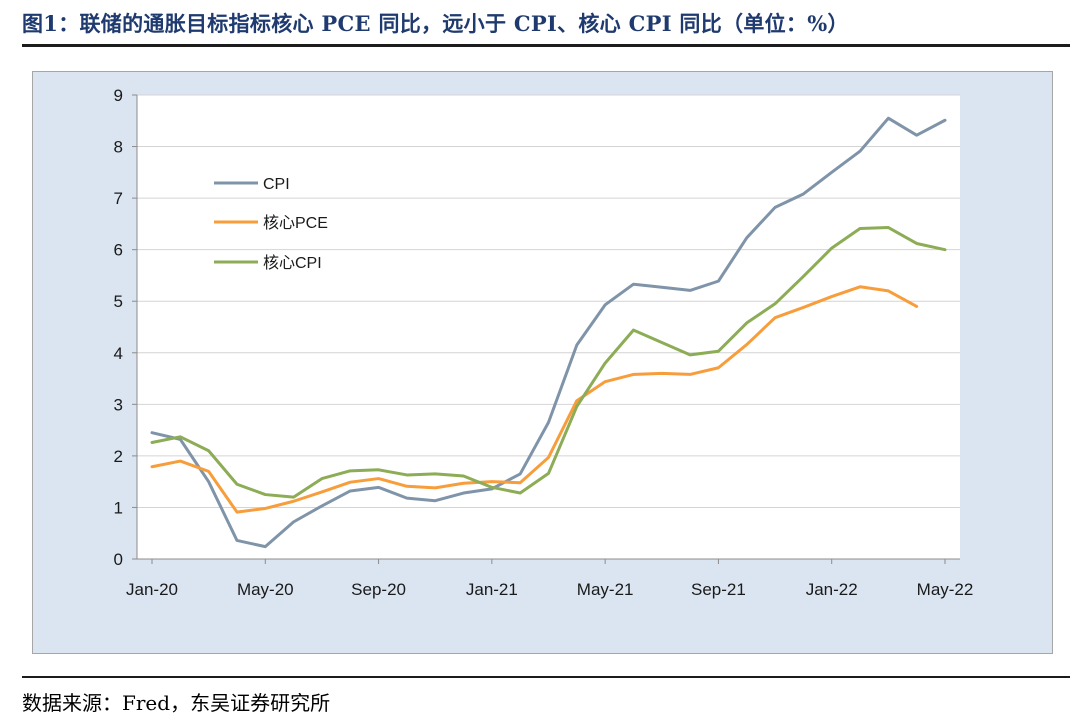 This screenshot has height=723, width=1080. I want to click on y-tick-label: 4, so click(118, 353).